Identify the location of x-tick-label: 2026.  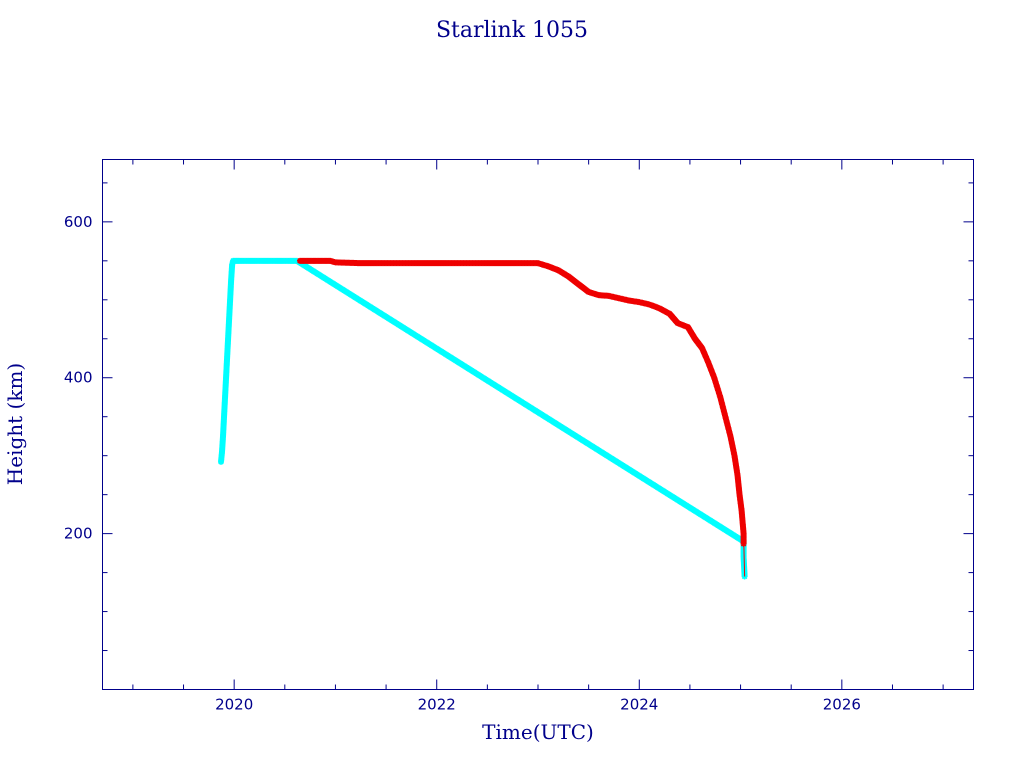
(842, 705).